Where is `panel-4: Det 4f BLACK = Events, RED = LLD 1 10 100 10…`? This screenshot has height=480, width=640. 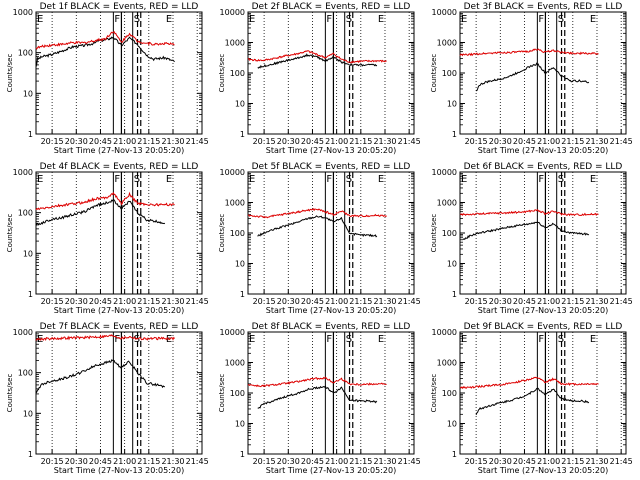 panel-4: Det 4f BLACK = Events, RED = LLD 1 10 100 10… is located at coordinates (107, 238).